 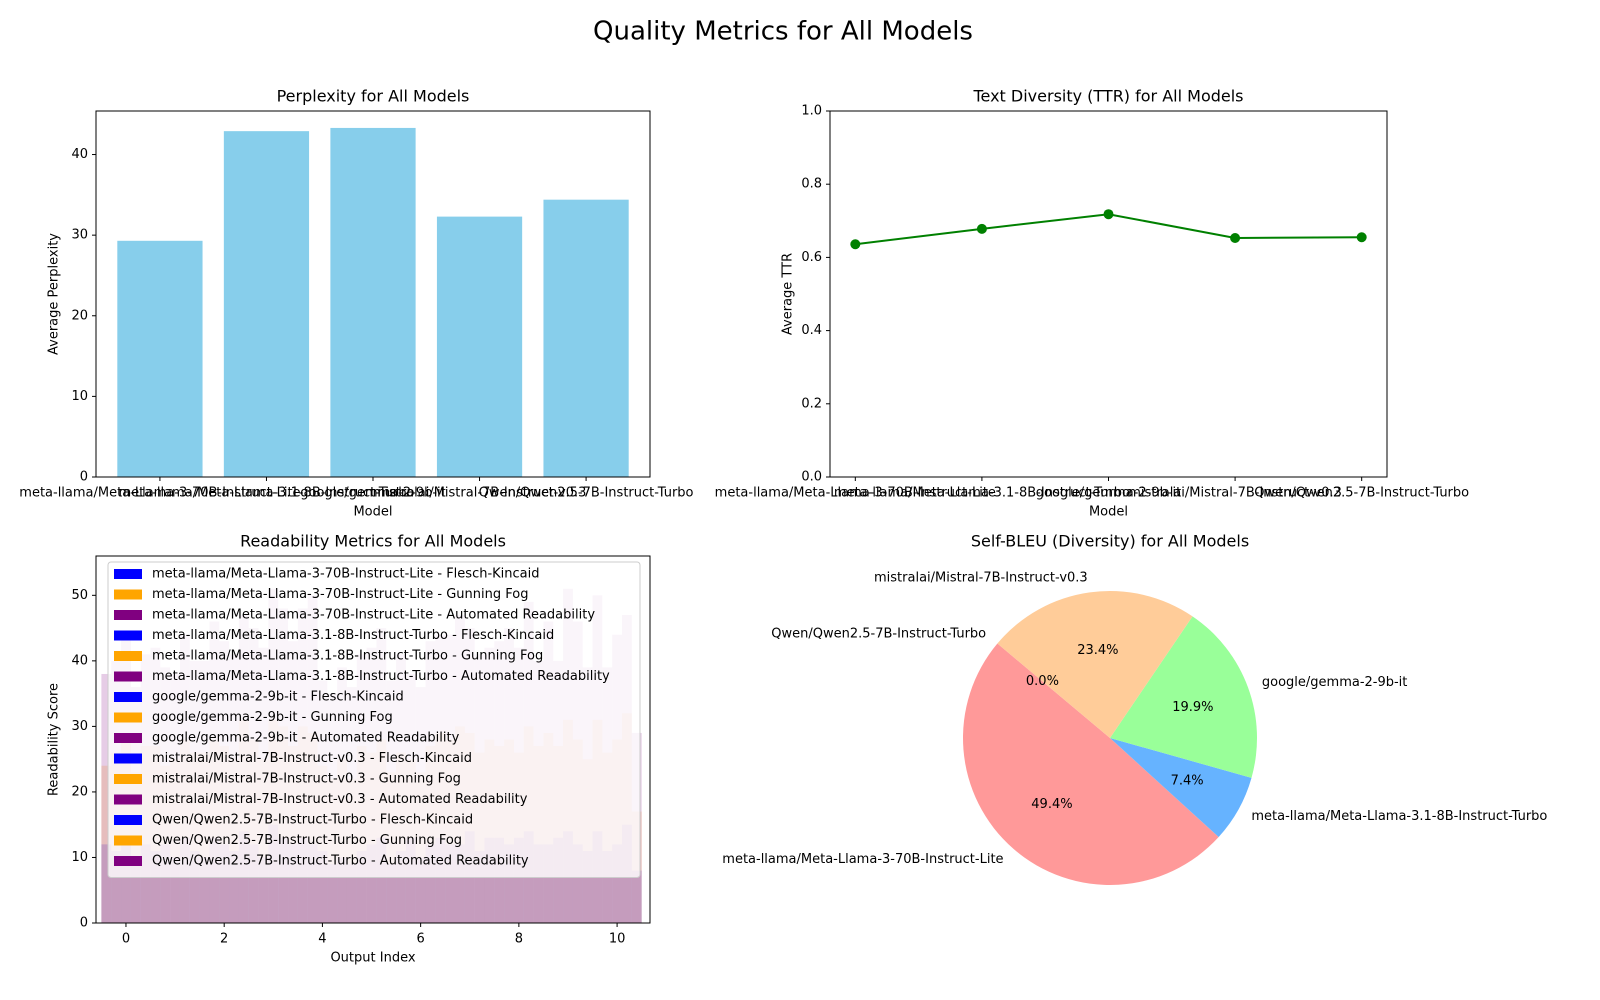 I want to click on slice-value-label: 7.4%, so click(x=1187, y=780).